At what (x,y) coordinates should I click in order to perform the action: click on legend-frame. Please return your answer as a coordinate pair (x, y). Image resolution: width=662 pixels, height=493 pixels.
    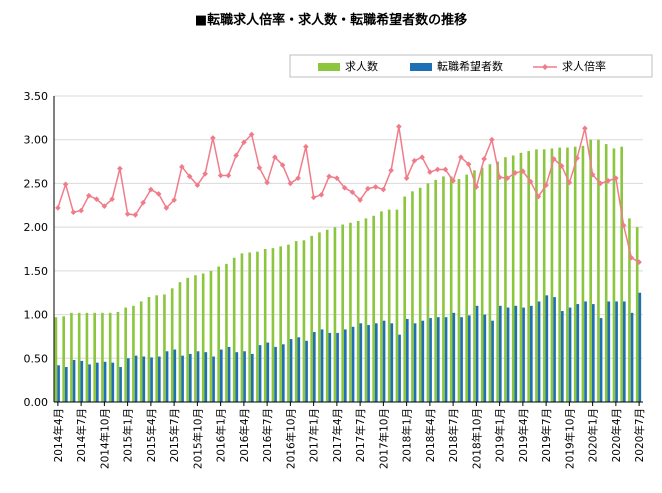
    Looking at the image, I should click on (471, 66).